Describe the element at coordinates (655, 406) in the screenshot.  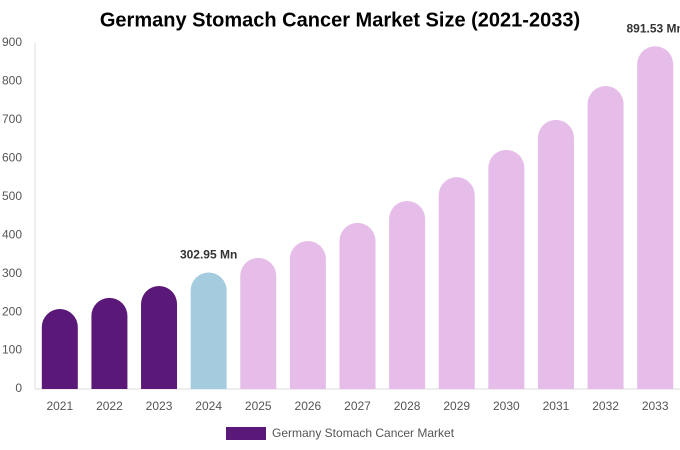
I see `x-tick-label: 2033` at that location.